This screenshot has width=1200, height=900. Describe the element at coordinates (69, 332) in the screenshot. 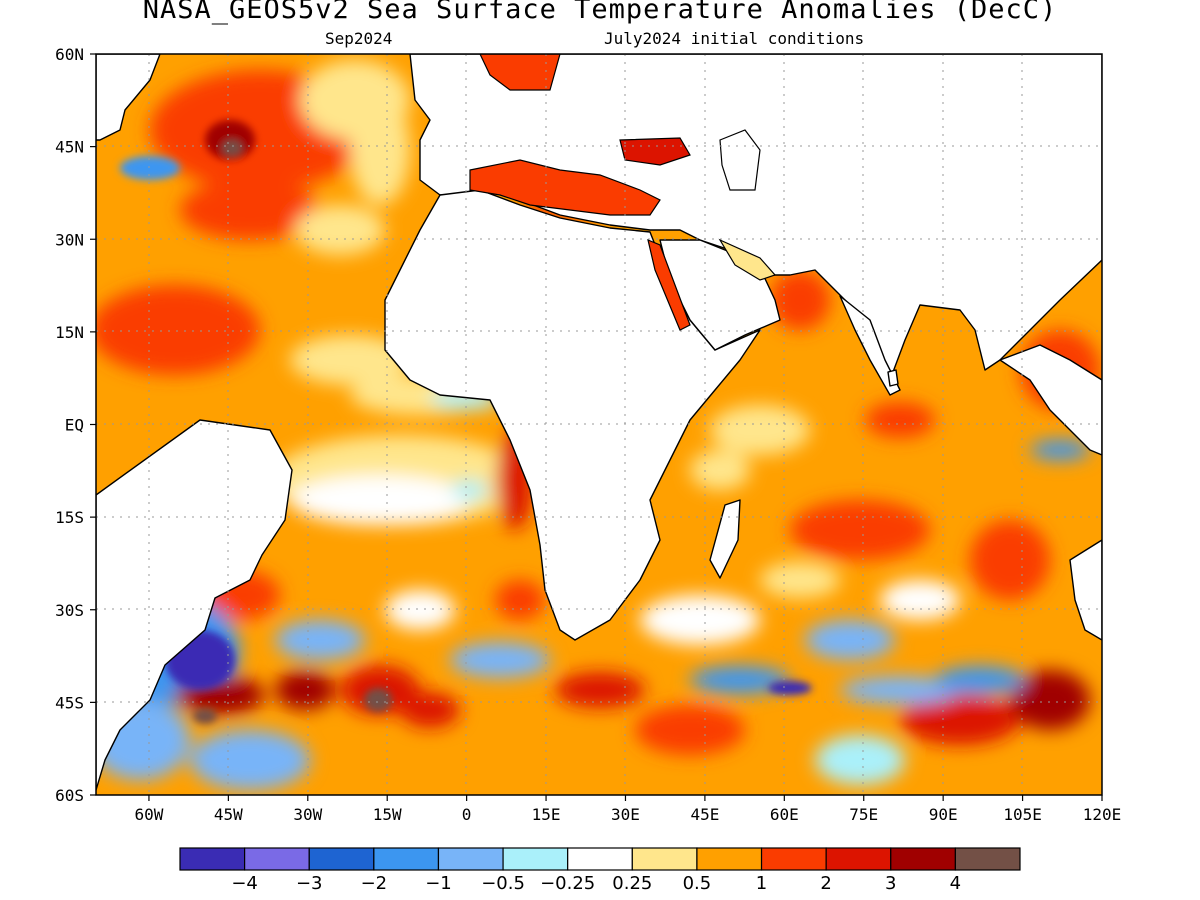

I see `lat-tick-label: 15N` at that location.